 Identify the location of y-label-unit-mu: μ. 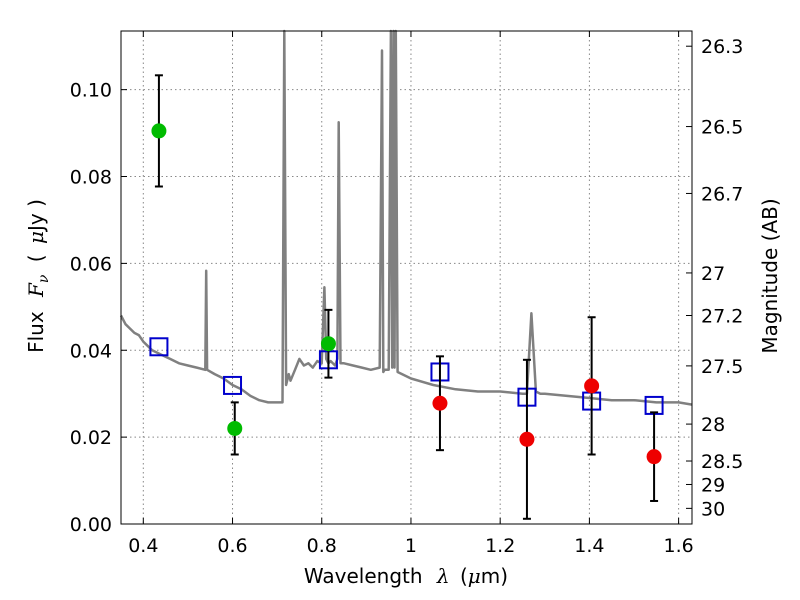
(36, 237).